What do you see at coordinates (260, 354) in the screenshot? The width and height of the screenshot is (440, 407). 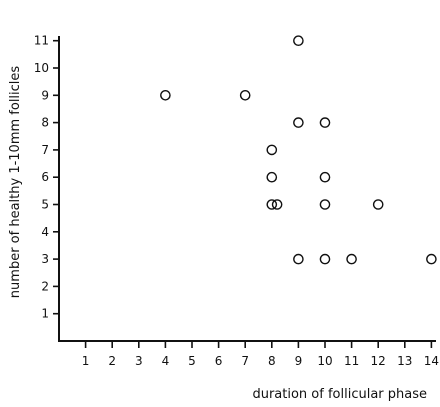 I see `x-axis-ticks: 1 2 3 4 5 6 7 8 9 10 11 12 13 14` at bounding box center [260, 354].